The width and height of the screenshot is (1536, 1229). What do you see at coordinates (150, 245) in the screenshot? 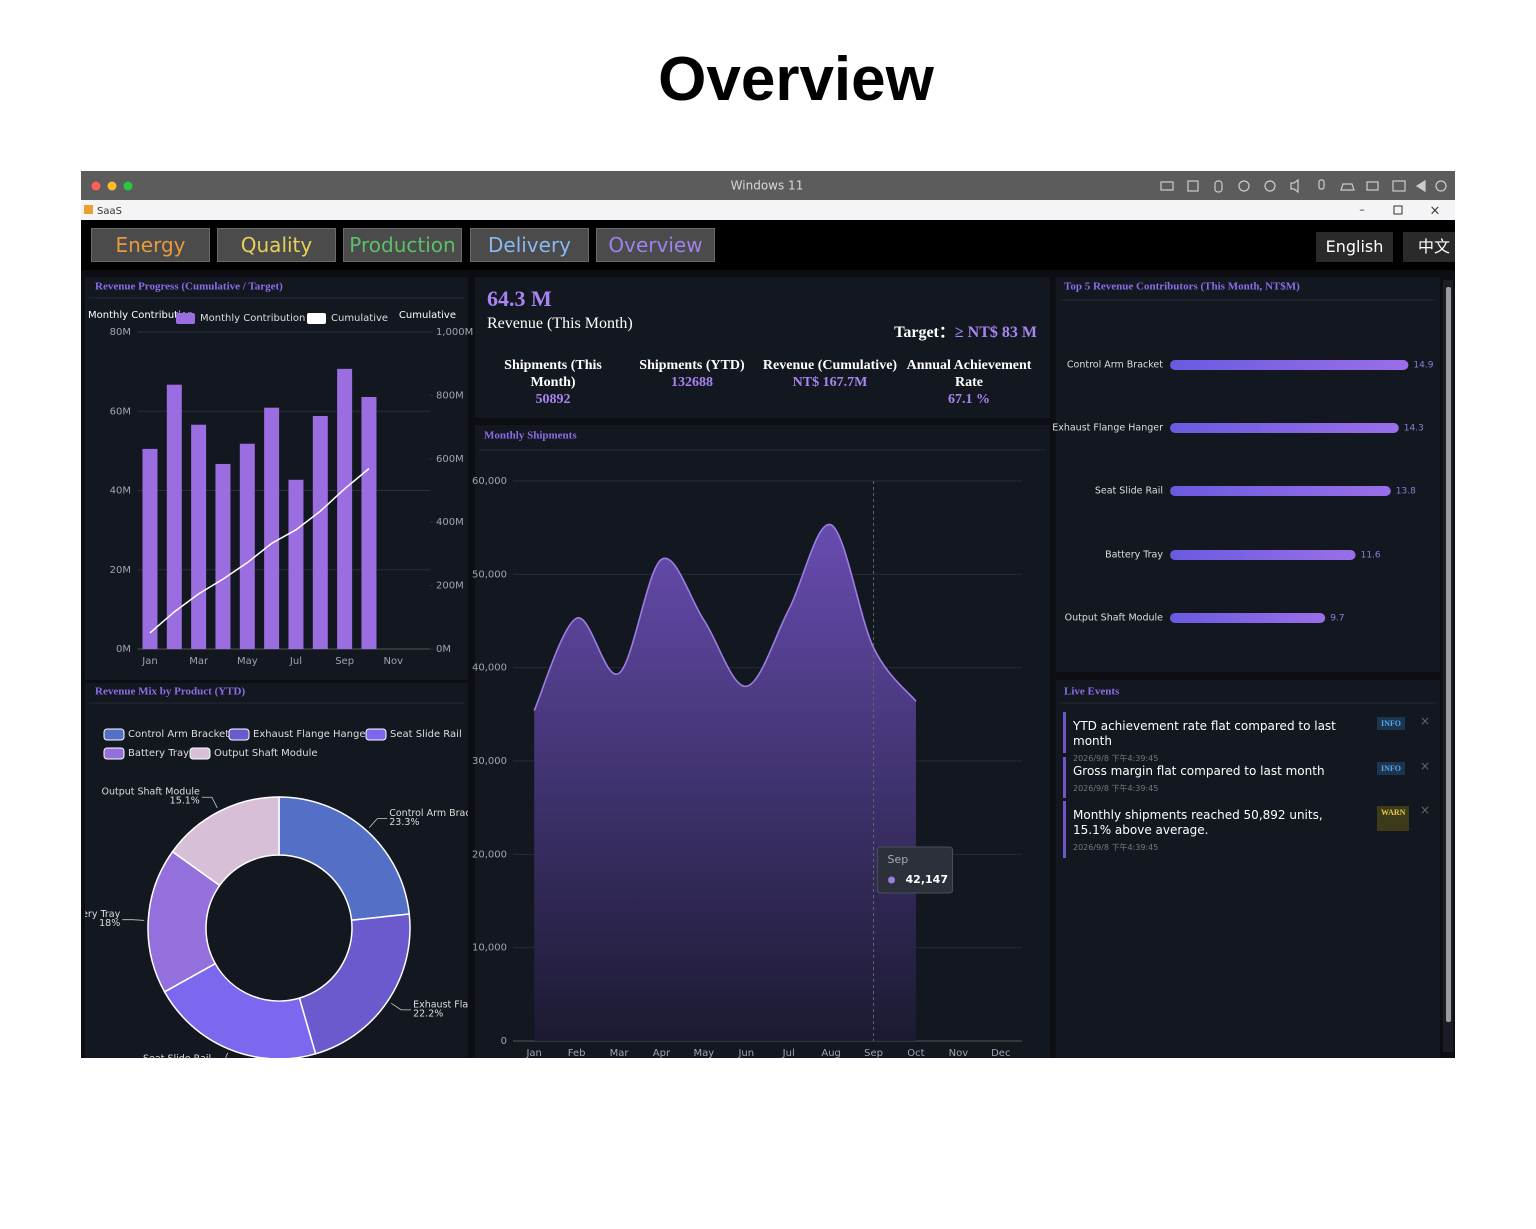
I see `tab: Energy` at bounding box center [150, 245].